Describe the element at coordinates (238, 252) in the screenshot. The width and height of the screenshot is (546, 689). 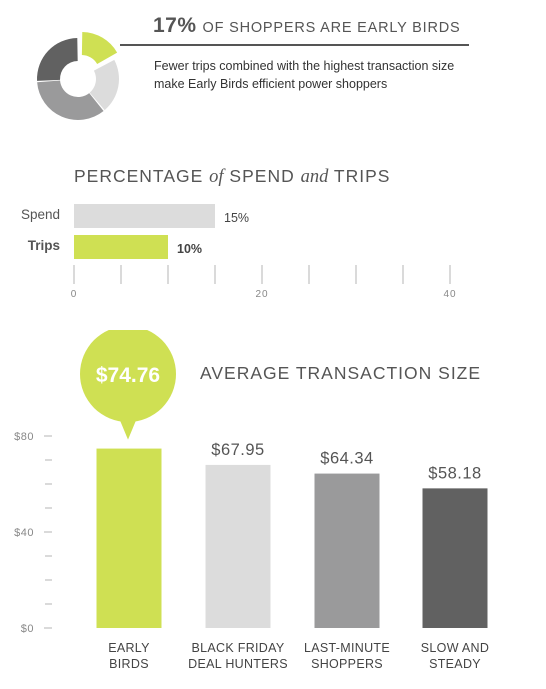
I see `spend-trips-bar-chart: Spend 15% Trips 10% 0 20 40` at that location.